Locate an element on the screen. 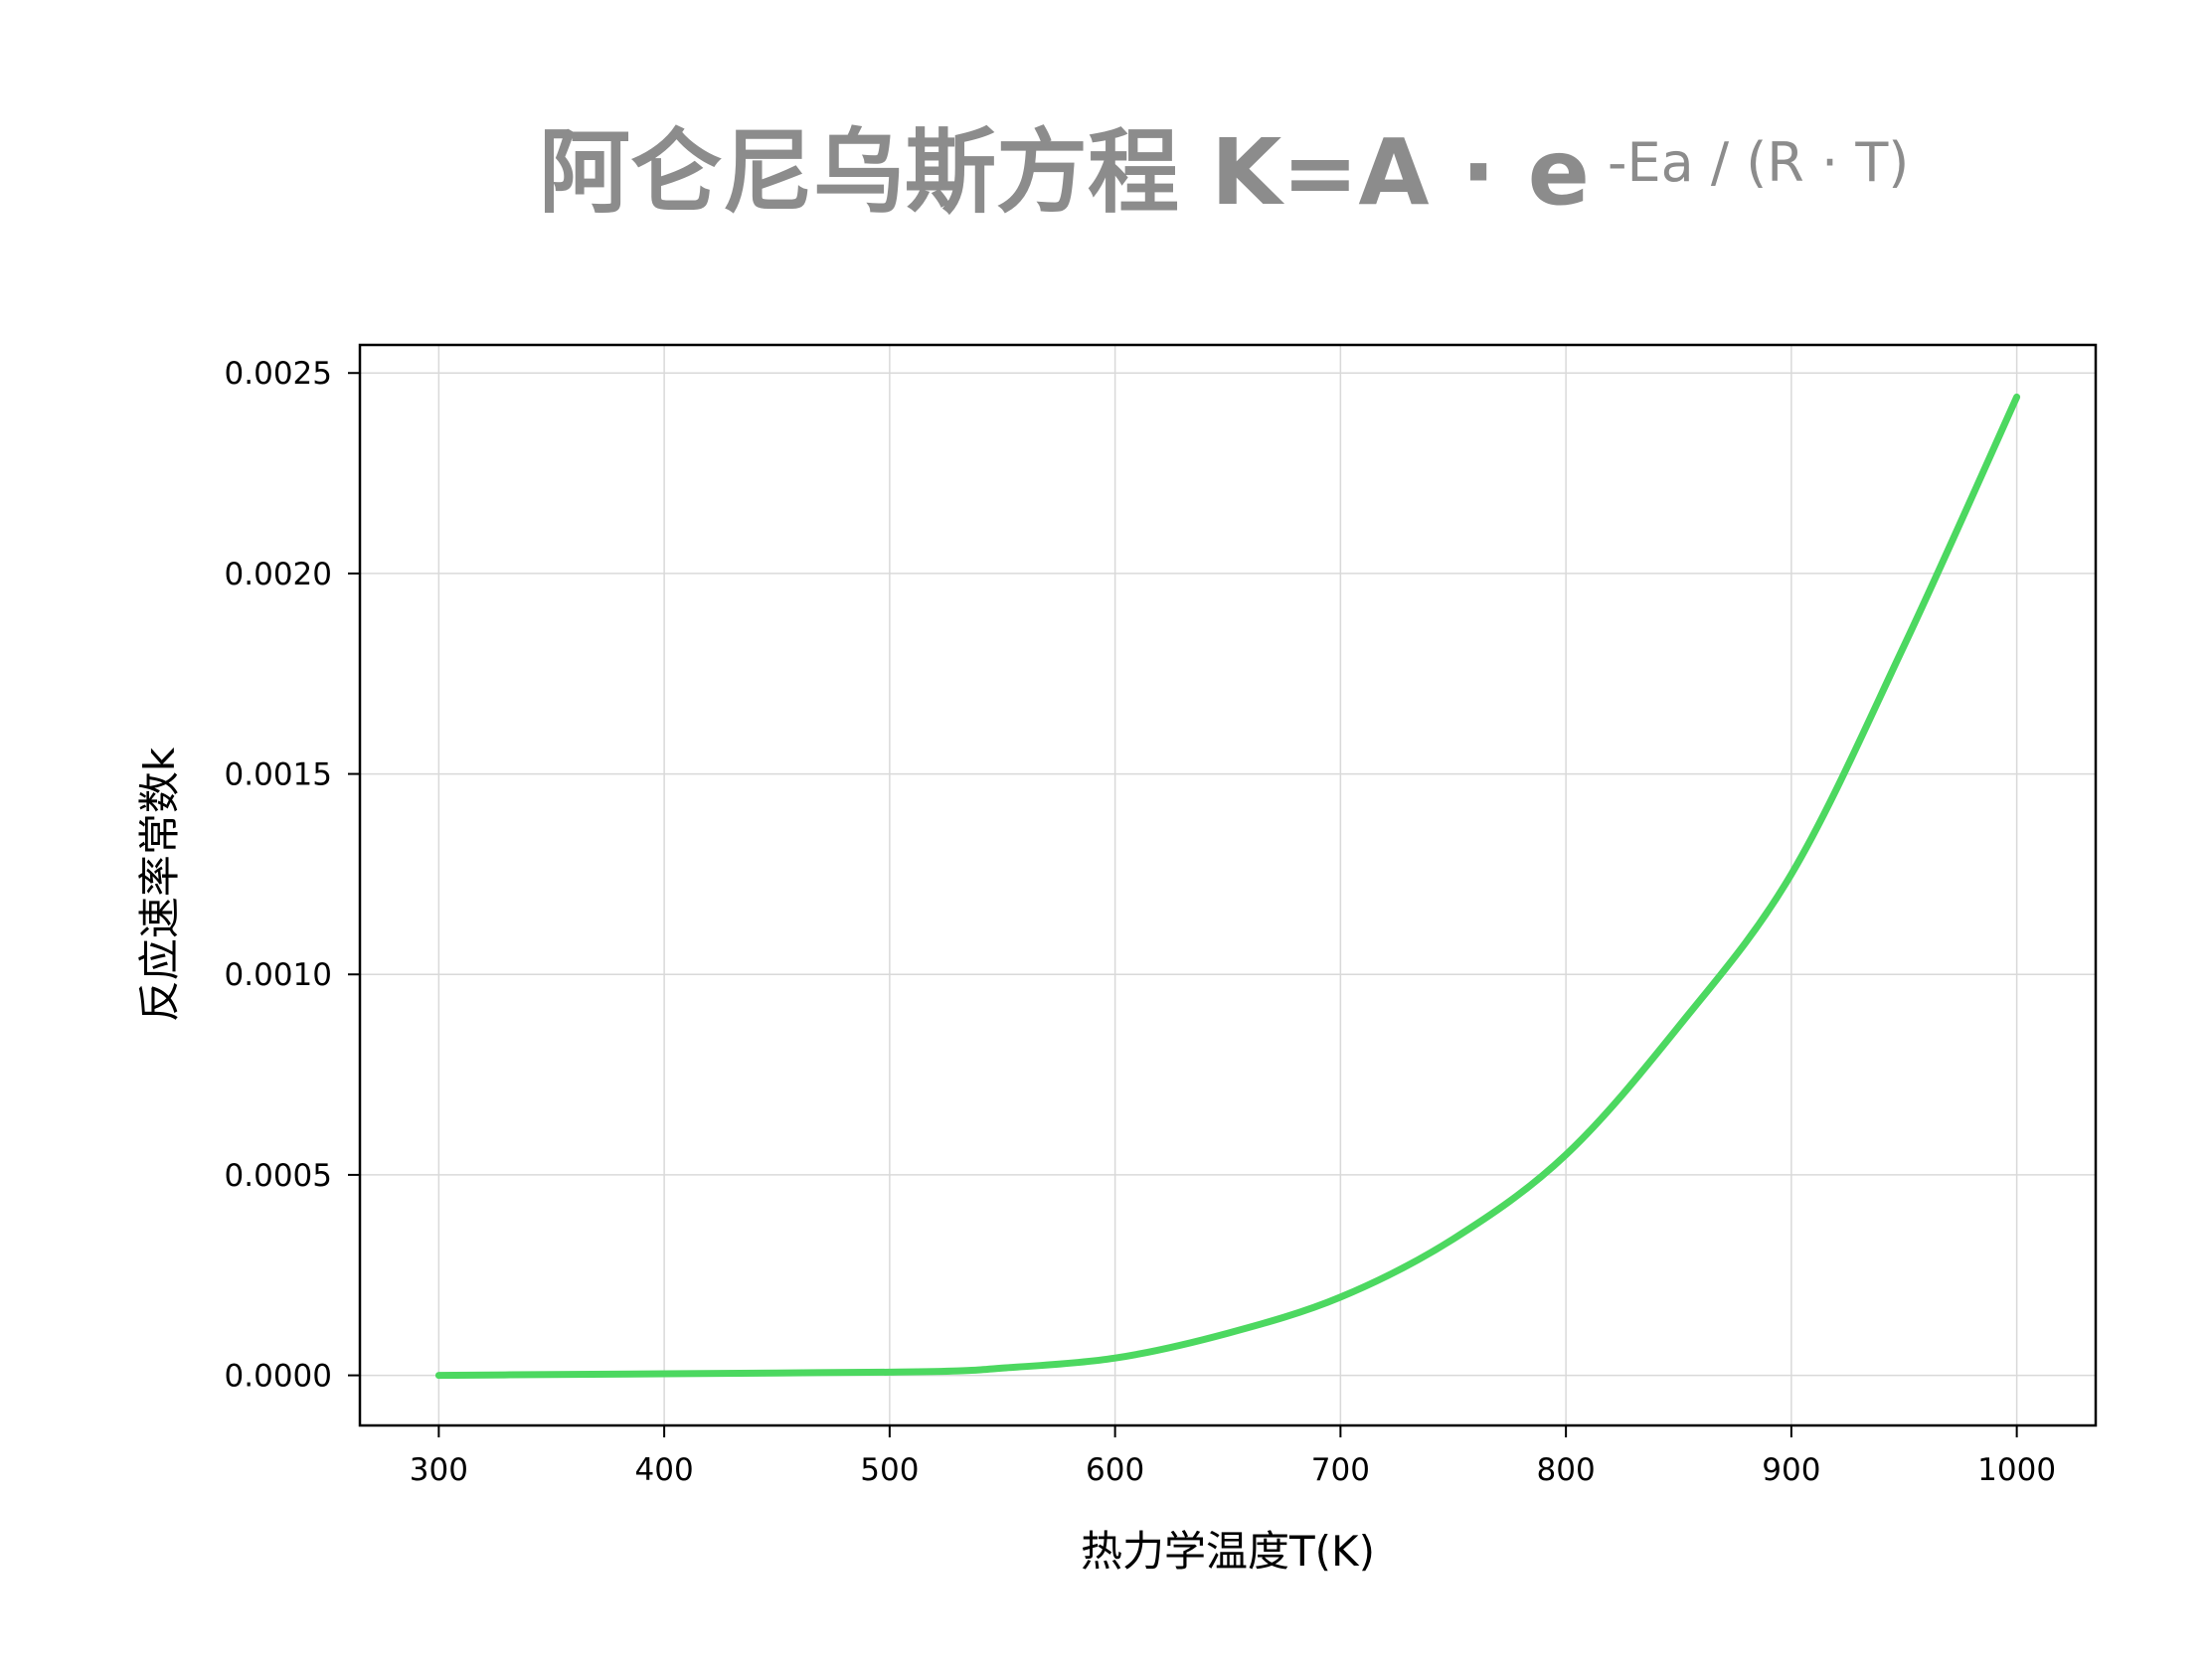 Image resolution: width=2212 pixels, height=1669 pixels. x-tick-label: 600 is located at coordinates (1115, 1470).